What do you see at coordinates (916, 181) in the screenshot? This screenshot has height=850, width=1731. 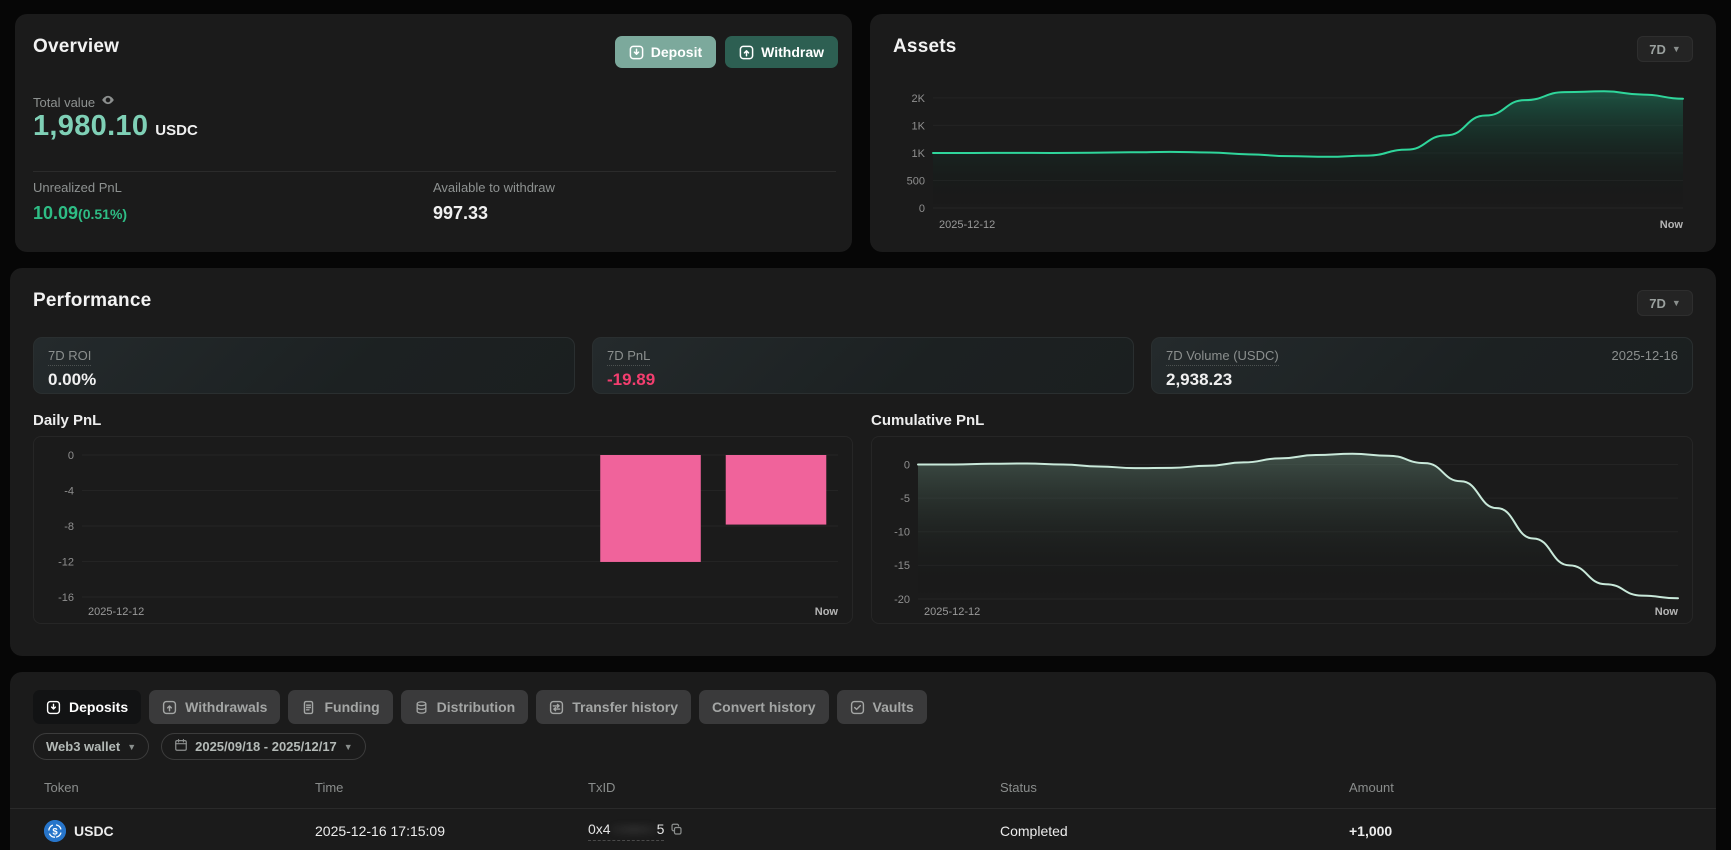 I see `svg-text: 500` at bounding box center [916, 181].